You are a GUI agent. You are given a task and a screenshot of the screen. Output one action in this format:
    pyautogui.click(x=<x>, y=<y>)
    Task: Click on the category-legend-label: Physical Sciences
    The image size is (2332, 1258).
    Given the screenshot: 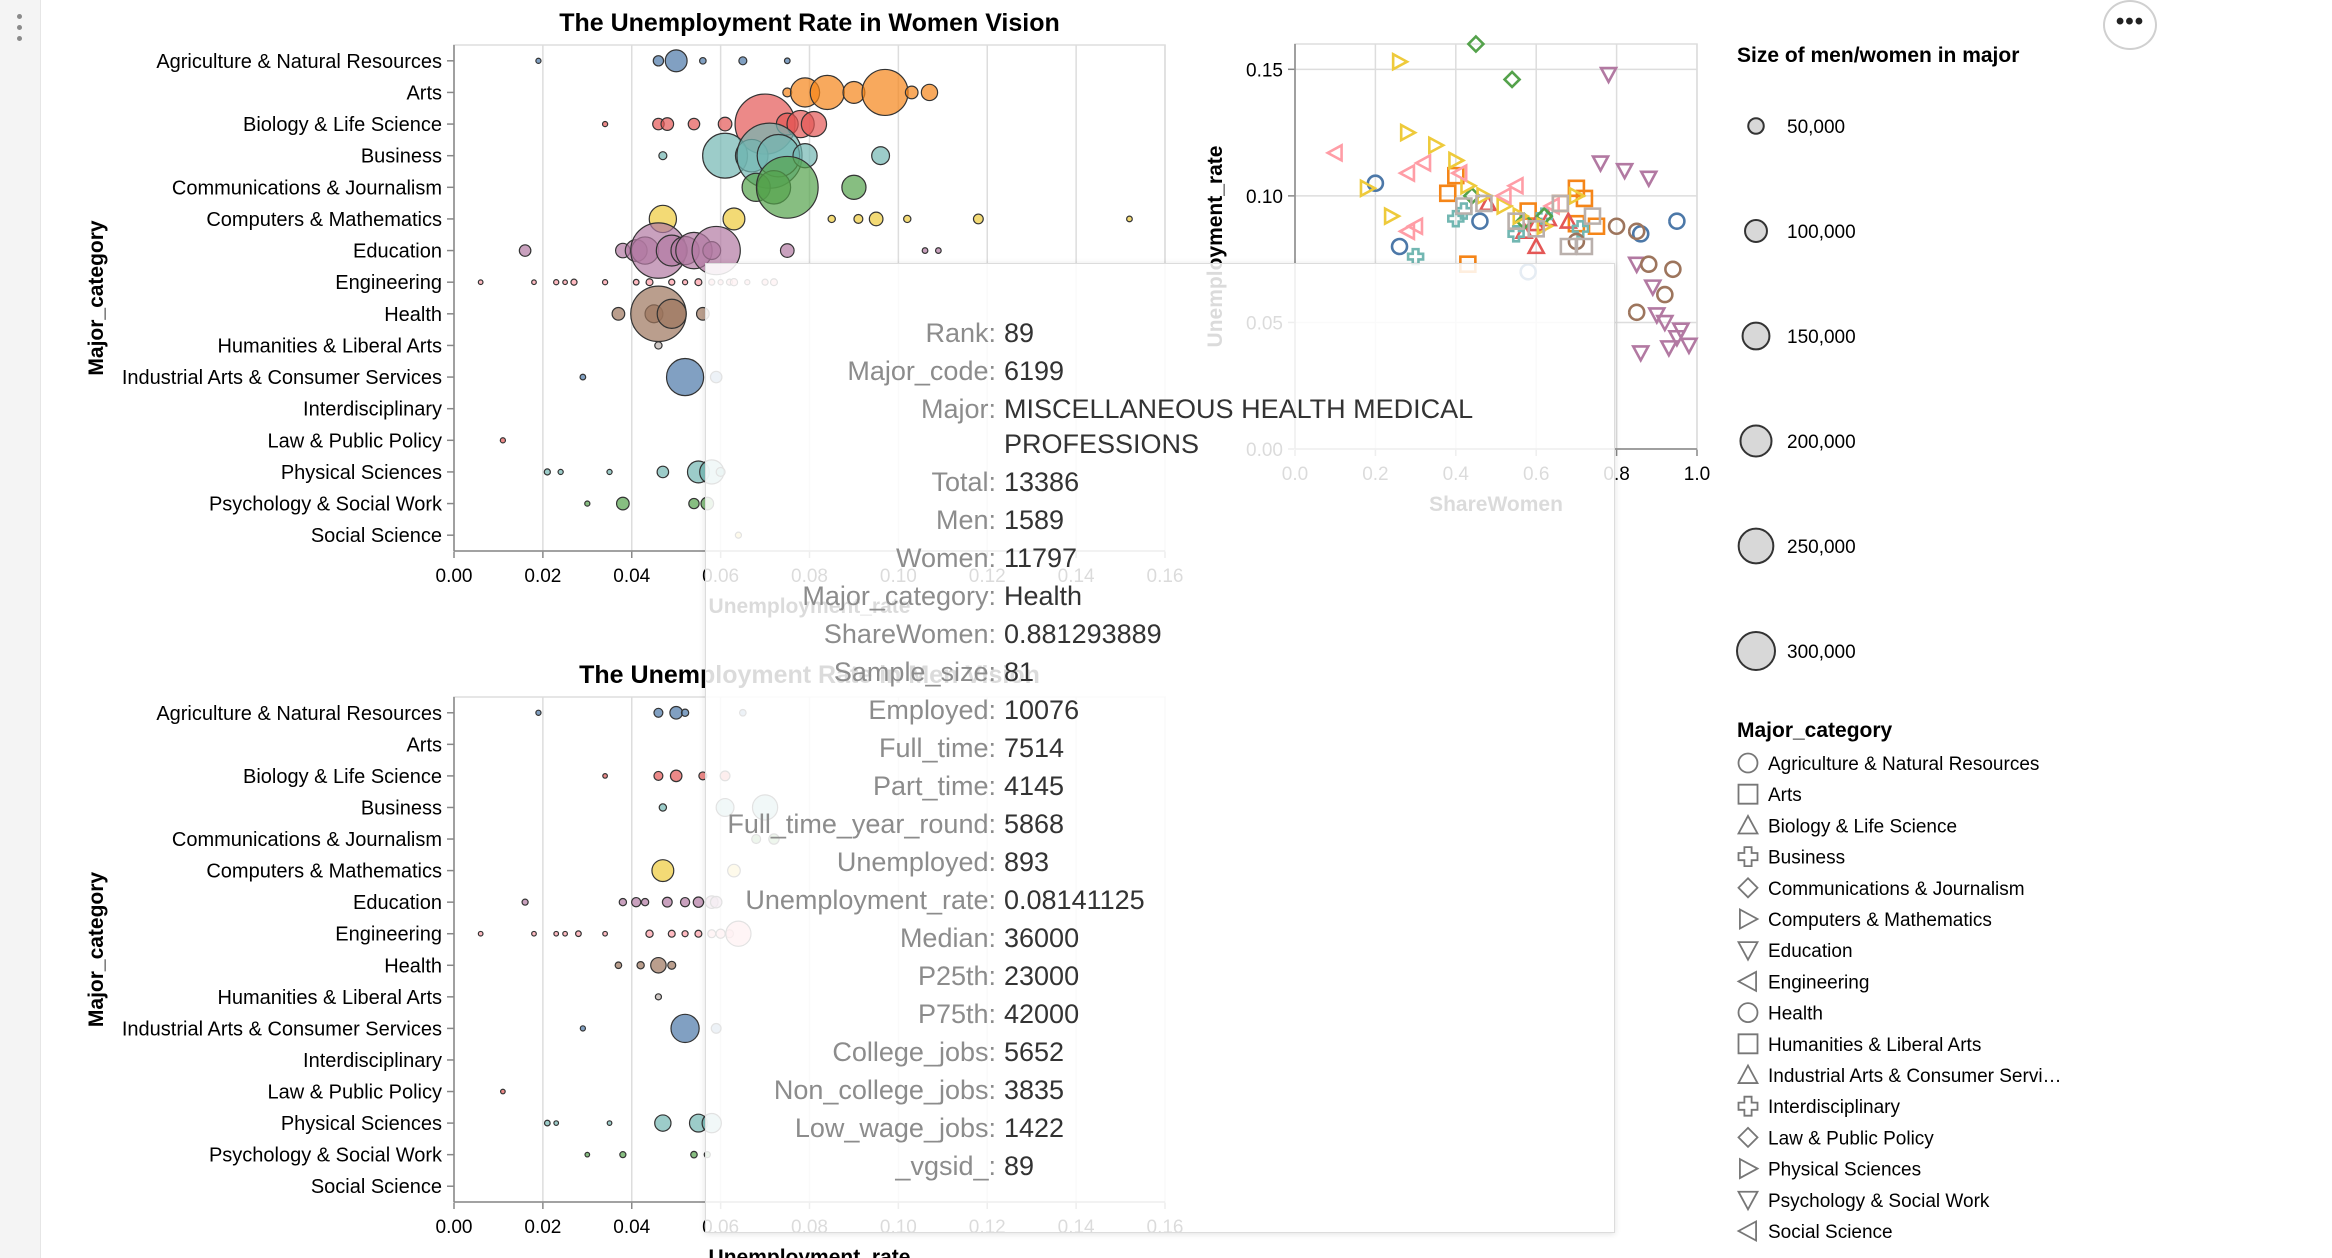 What is the action you would take?
    pyautogui.click(x=1844, y=1170)
    